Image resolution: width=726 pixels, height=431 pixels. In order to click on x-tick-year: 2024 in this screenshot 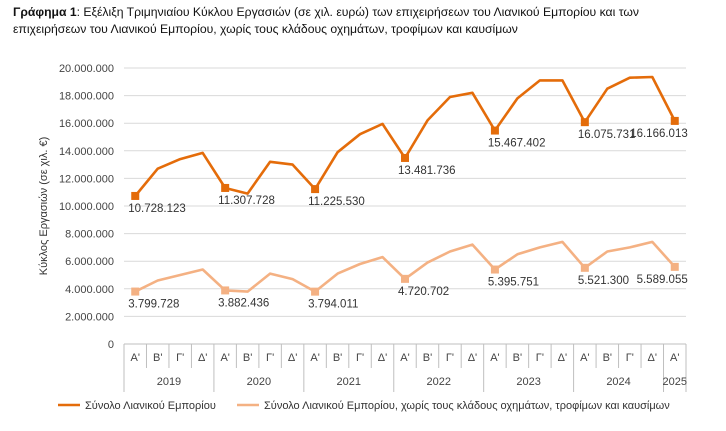, I will do `click(618, 382)`.